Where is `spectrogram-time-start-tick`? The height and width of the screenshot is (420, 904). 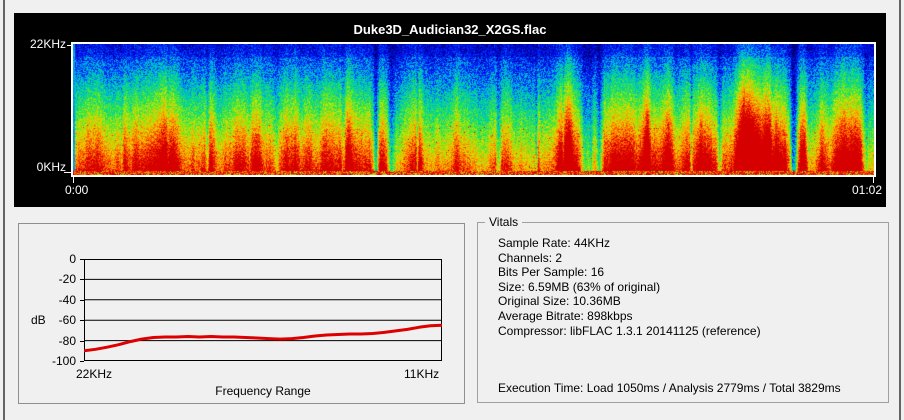
spectrogram-time-start-tick is located at coordinates (73, 180).